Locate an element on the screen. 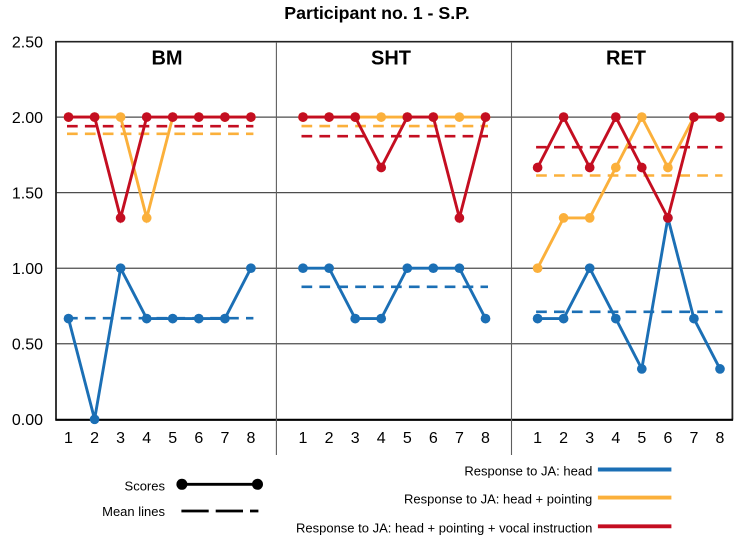 This screenshot has height=543, width=739. svg-text: Mean lines is located at coordinates (133, 511).